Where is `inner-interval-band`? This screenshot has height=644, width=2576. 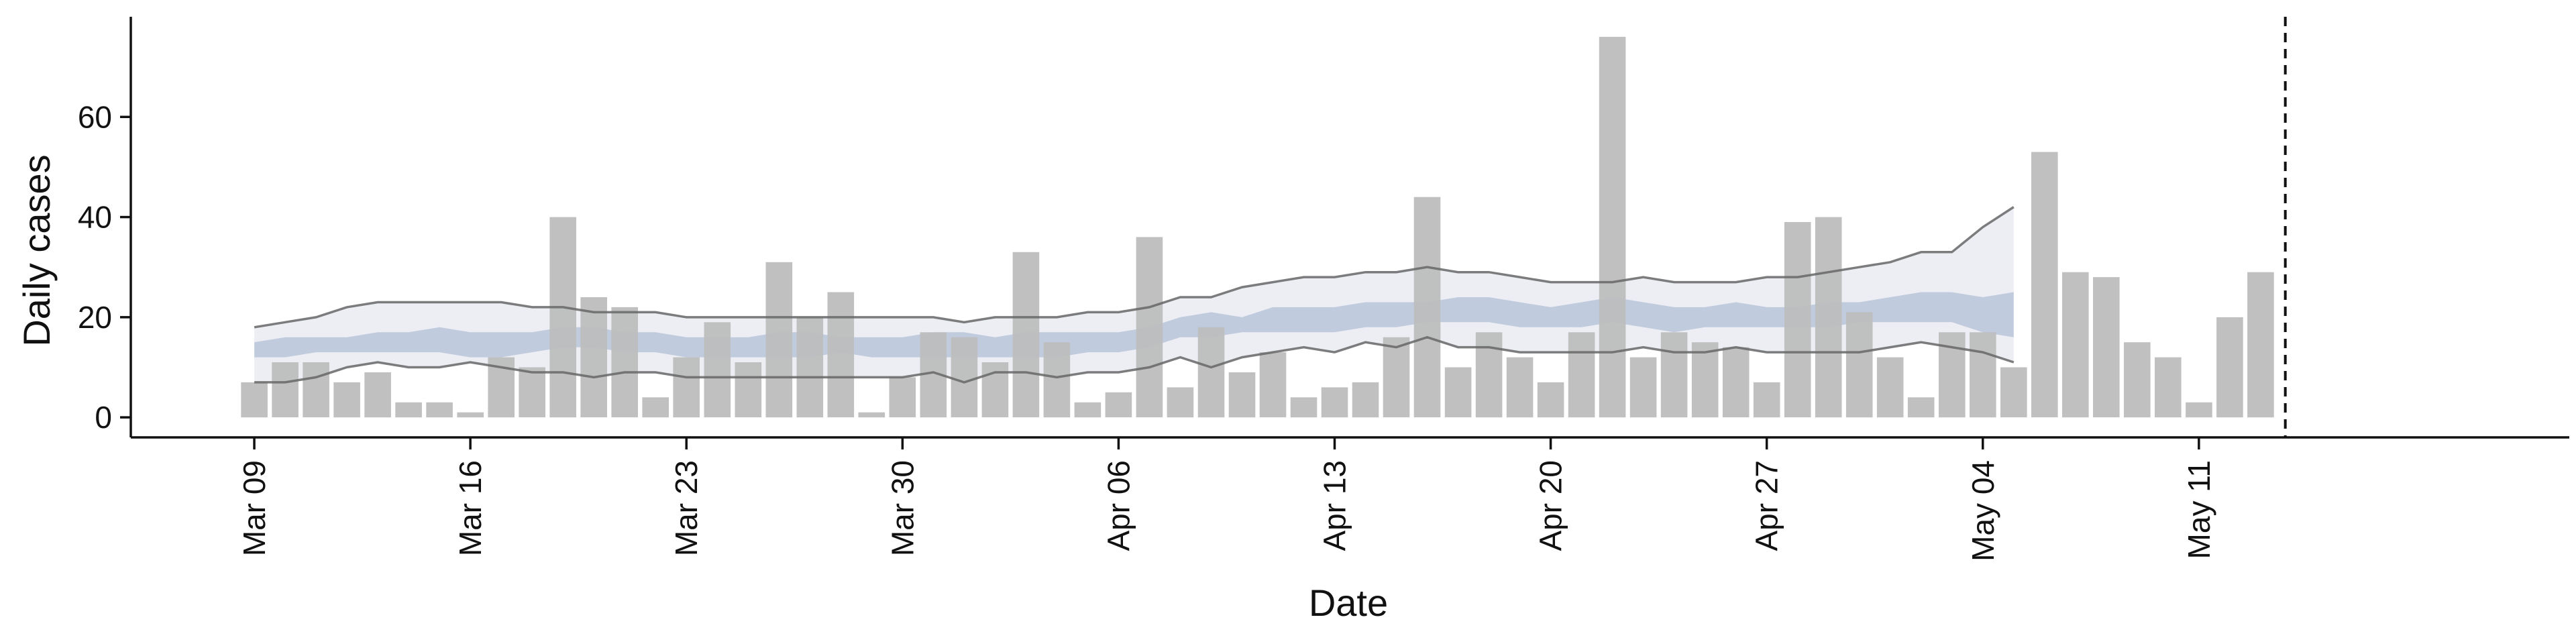
inner-interval-band is located at coordinates (1134, 325).